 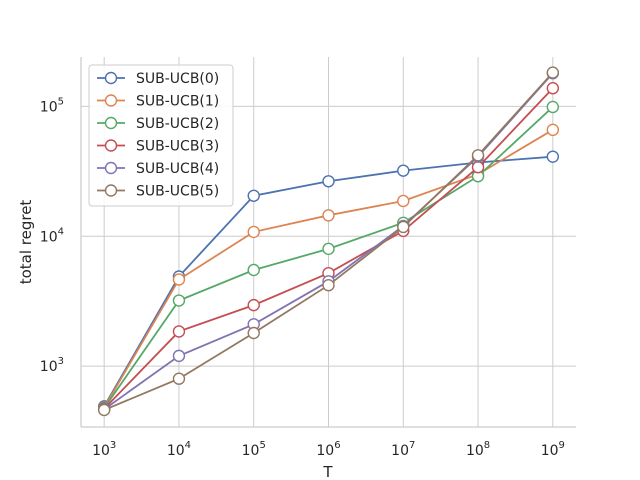 What do you see at coordinates (327, 471) in the screenshot?
I see `x-axis-label: T` at bounding box center [327, 471].